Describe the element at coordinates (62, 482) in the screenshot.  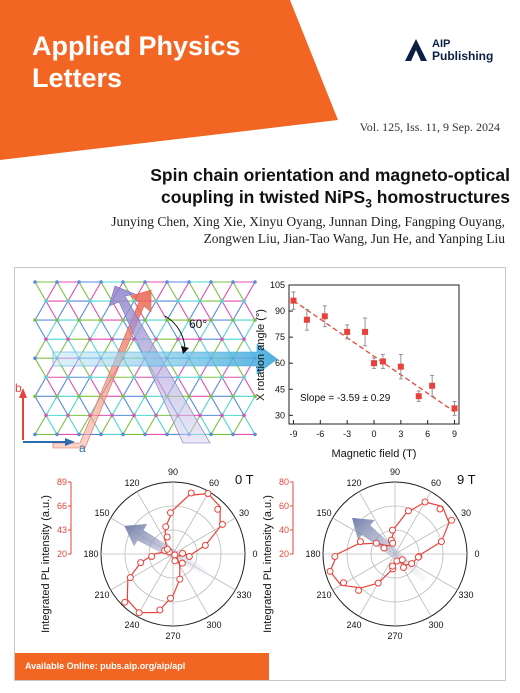
I see `radial-tick-label: 89` at that location.